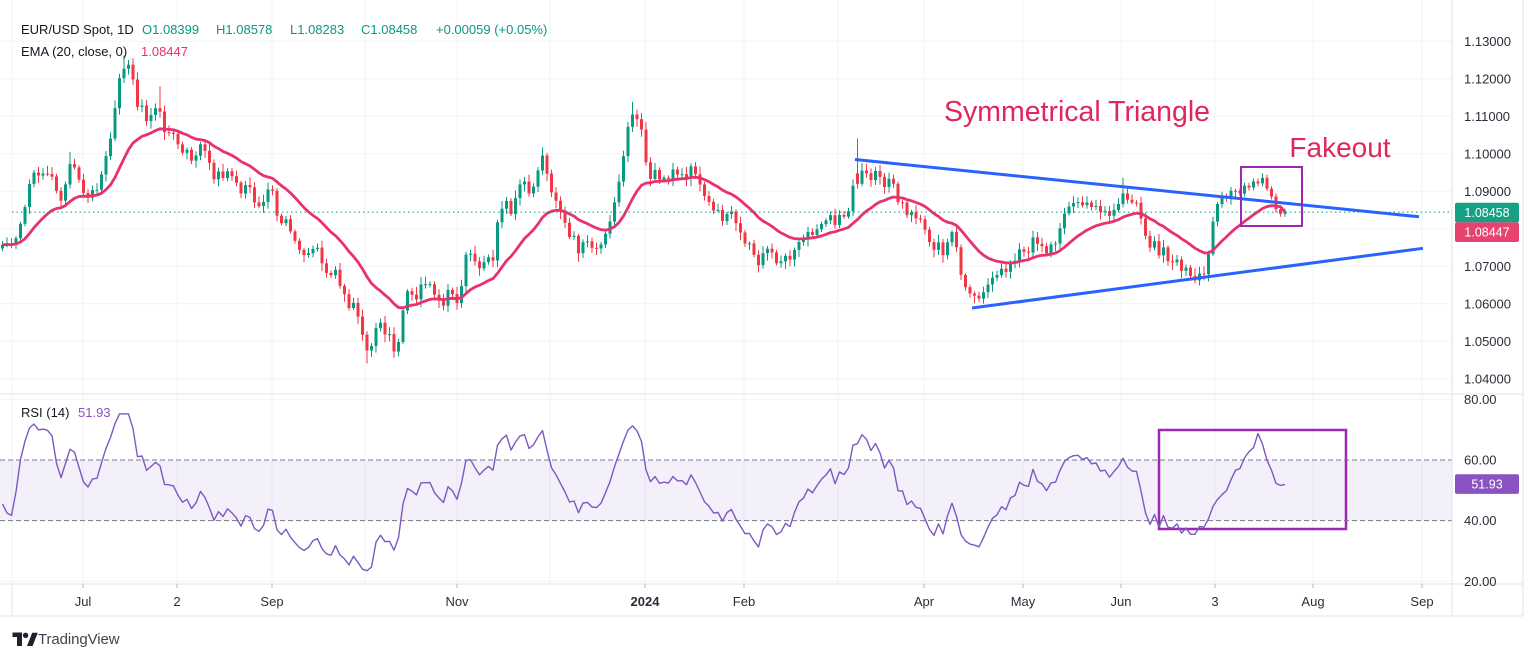  Describe the element at coordinates (646, 601) in the screenshot. I see `svg-text: 2024` at that location.